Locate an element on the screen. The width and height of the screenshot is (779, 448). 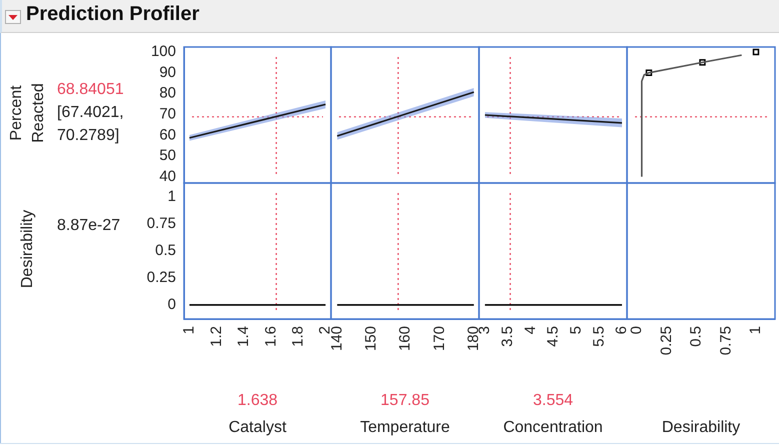
chart-title: Prediction Profiler is located at coordinates (113, 14).